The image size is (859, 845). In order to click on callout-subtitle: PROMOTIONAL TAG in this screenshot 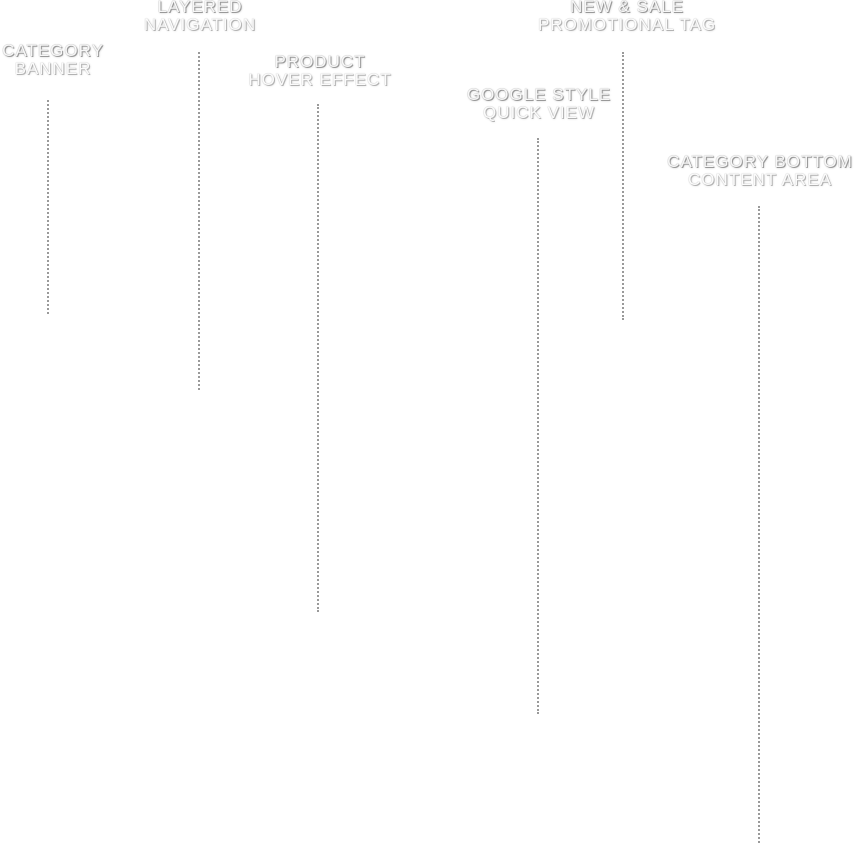, I will do `click(627, 24)`.